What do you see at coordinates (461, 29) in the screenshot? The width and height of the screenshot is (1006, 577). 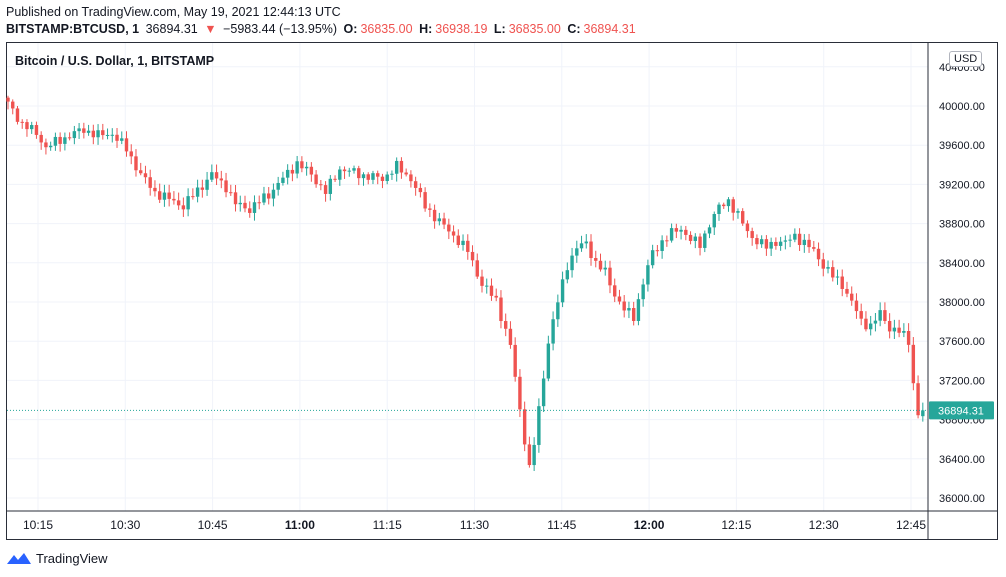 I see `high-value: 36938.19` at bounding box center [461, 29].